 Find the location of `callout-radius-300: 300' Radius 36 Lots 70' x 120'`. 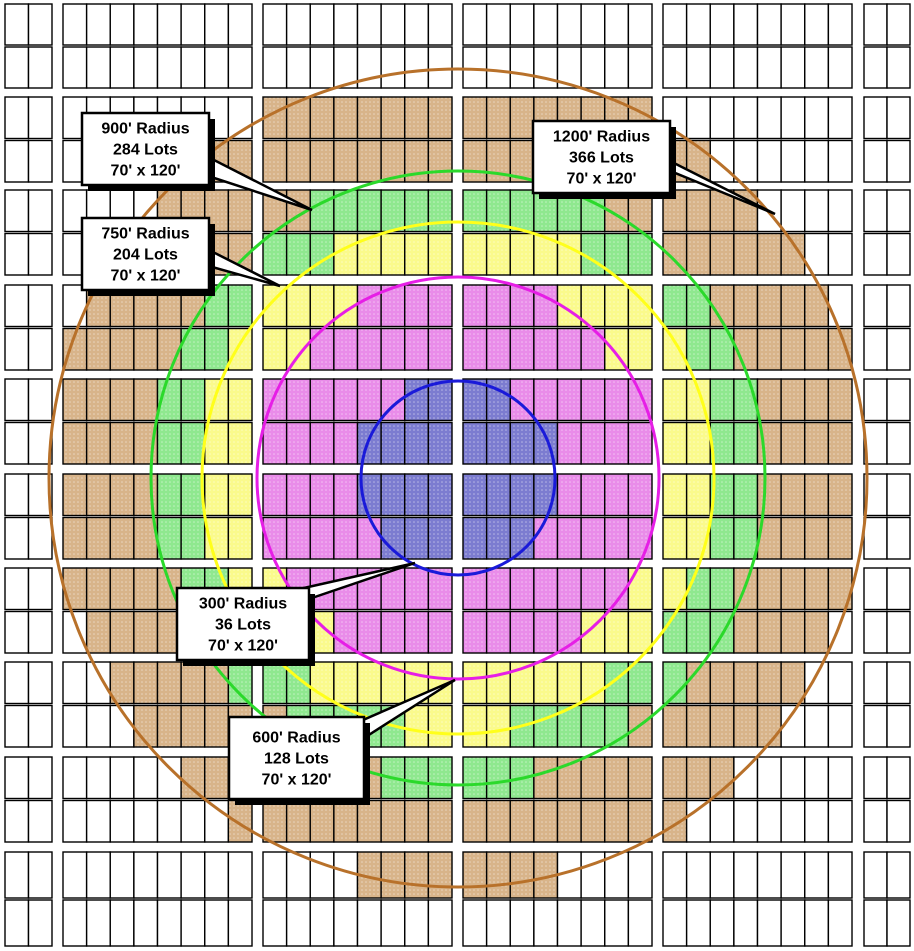

callout-radius-300: 300' Radius 36 Lots 70' x 120' is located at coordinates (295, 613).